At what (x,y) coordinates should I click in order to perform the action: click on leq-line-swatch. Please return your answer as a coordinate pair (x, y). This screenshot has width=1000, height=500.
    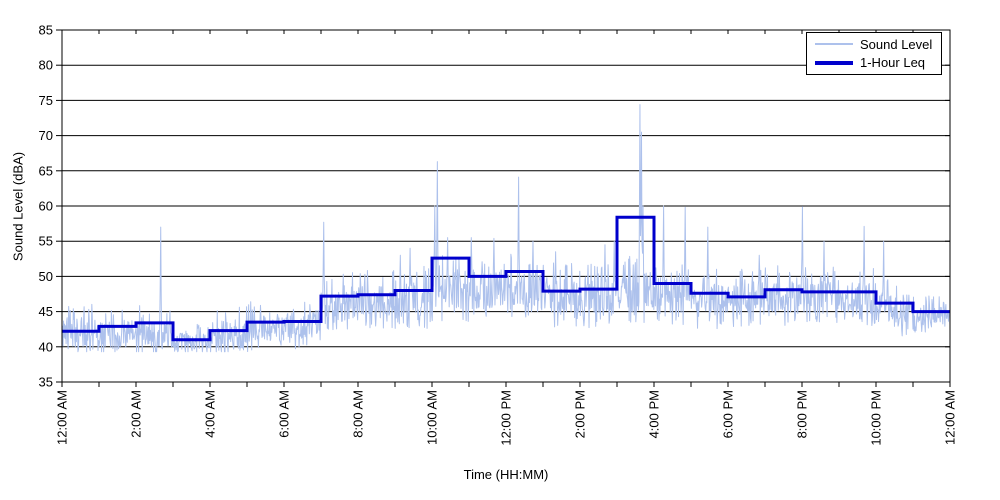
    Looking at the image, I should click on (834, 62).